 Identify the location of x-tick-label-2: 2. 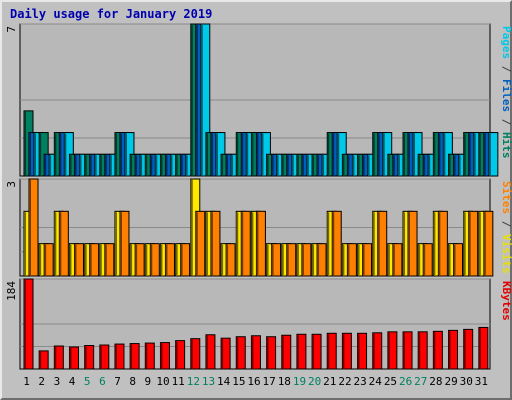
(41, 381).